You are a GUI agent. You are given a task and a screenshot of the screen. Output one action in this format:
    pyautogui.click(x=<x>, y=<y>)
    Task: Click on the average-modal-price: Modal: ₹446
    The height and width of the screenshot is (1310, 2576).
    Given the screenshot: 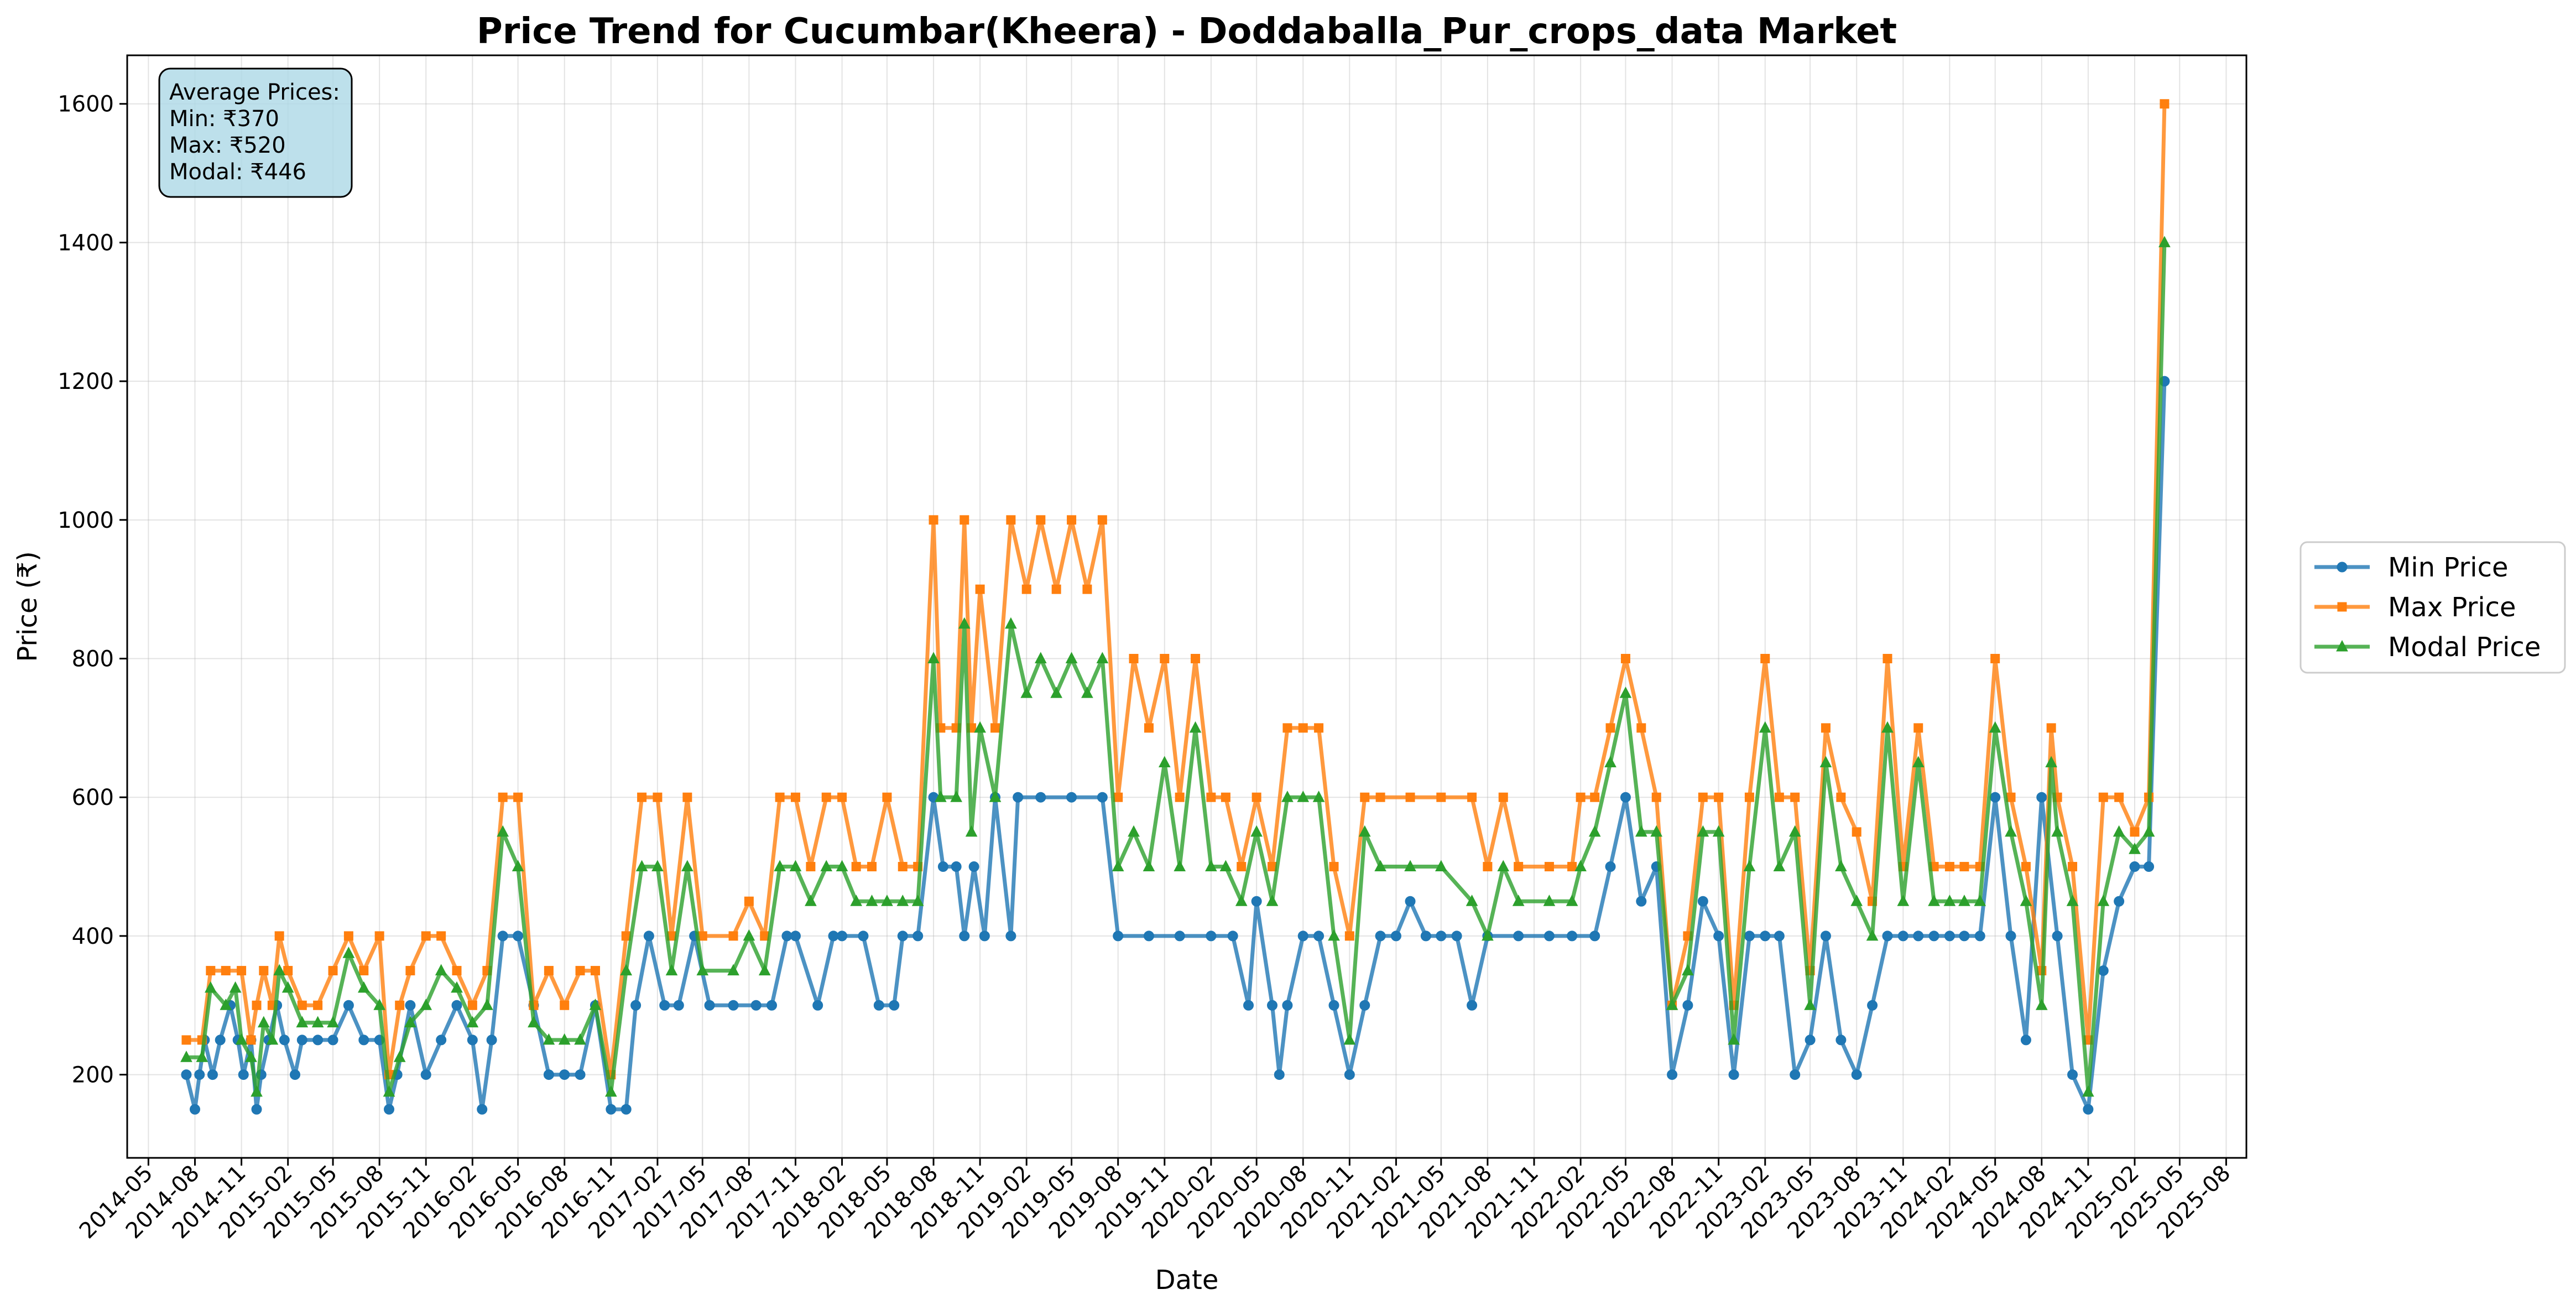 What is the action you would take?
    pyautogui.click(x=237, y=172)
    